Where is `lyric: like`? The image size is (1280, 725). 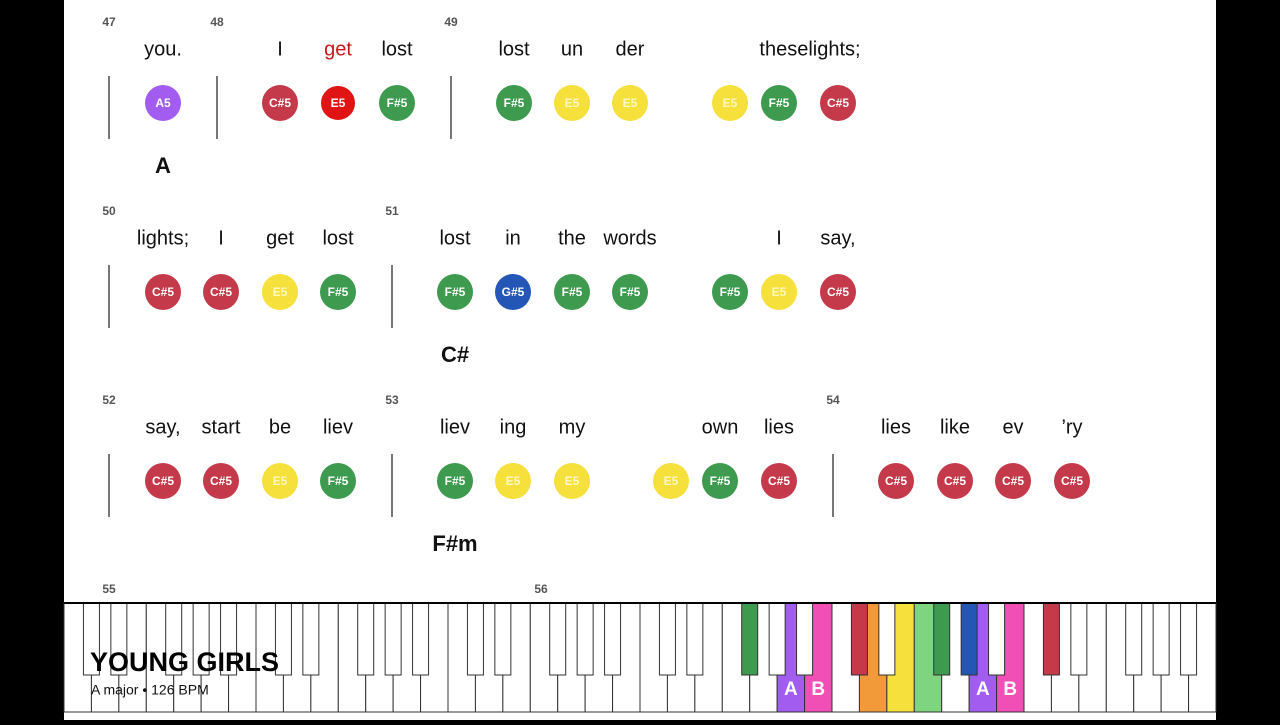
lyric: like is located at coordinates (955, 427).